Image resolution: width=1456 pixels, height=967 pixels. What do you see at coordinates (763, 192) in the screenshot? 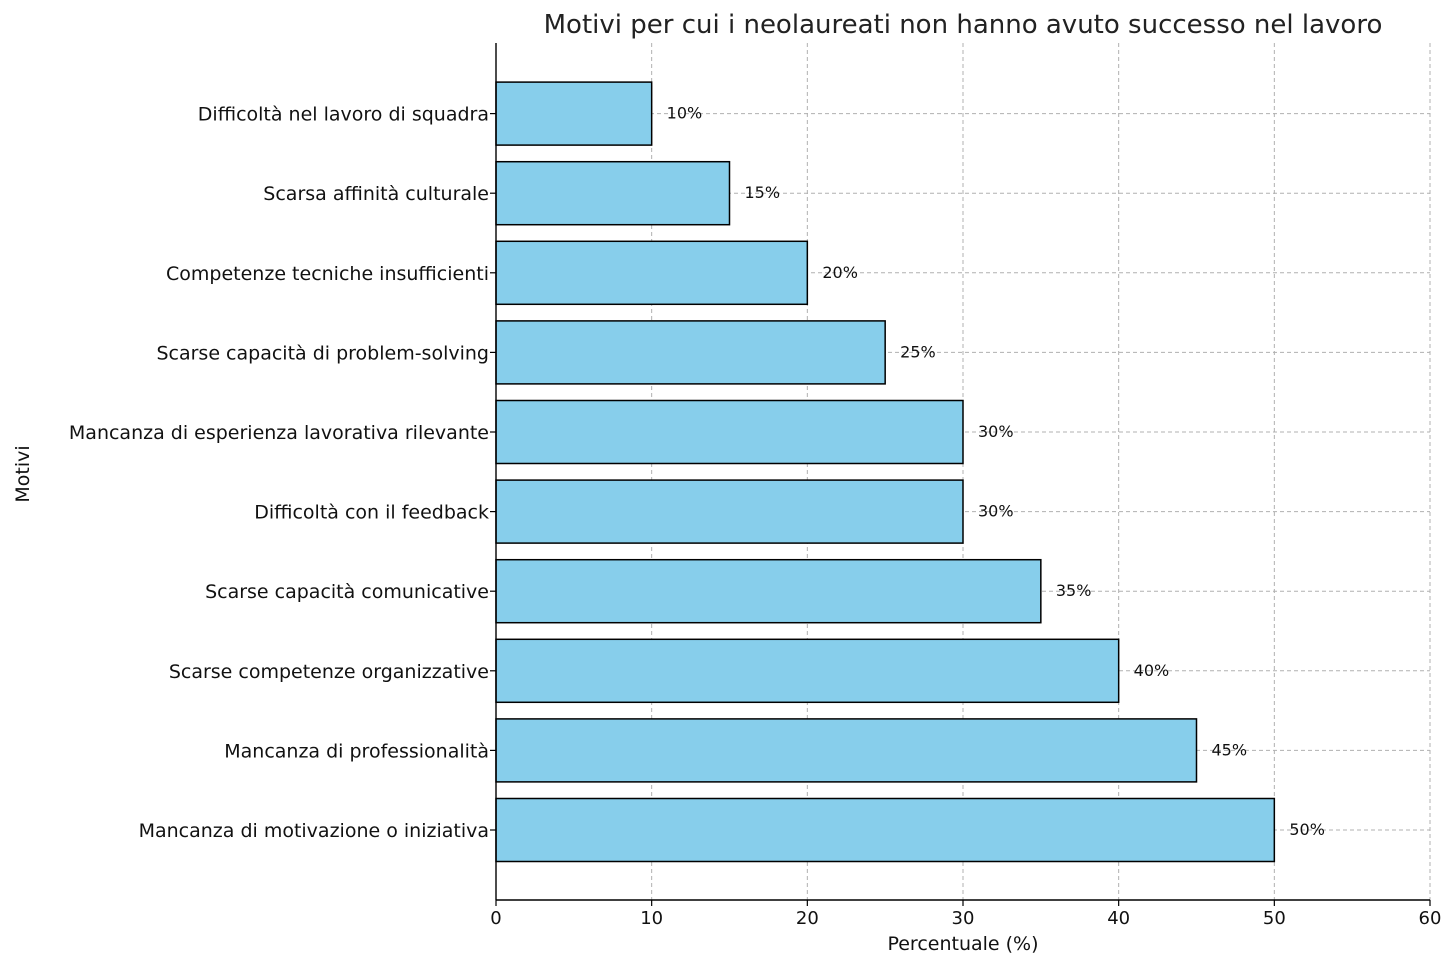
I see `value-label: 15%` at bounding box center [763, 192].